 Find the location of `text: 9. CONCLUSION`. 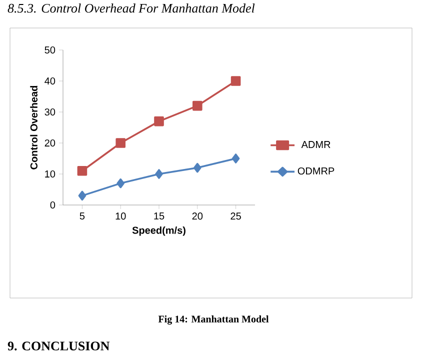

text: 9. CONCLUSION is located at coordinates (59, 346).